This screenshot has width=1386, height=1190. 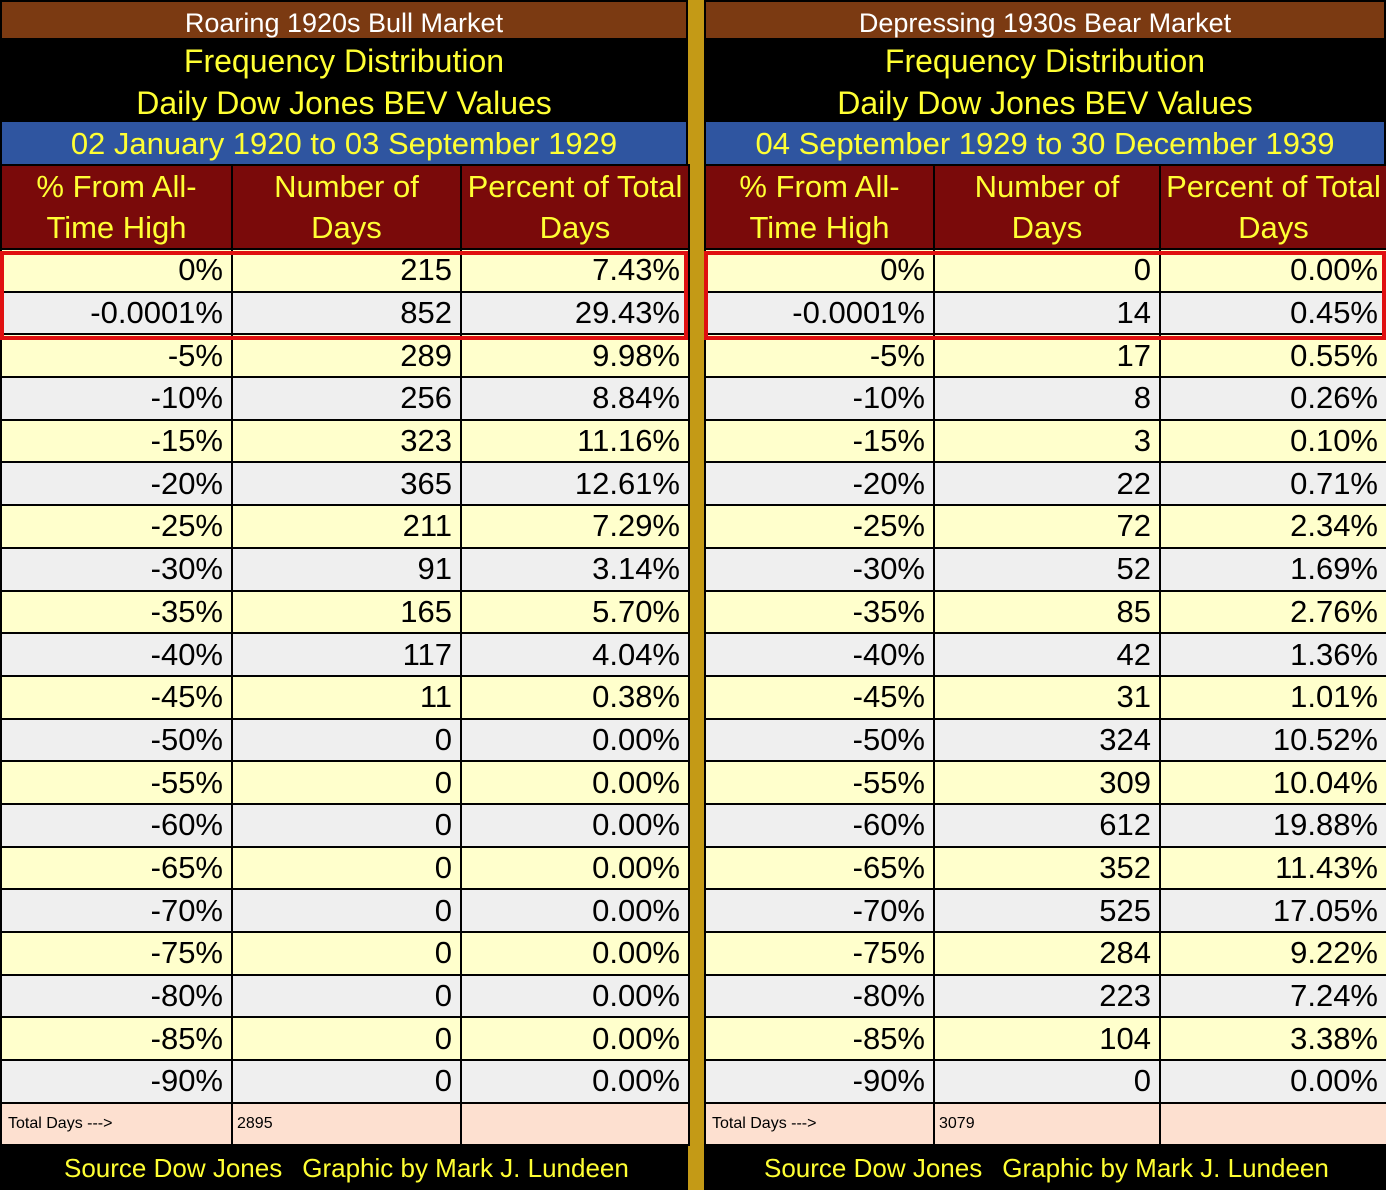 What do you see at coordinates (345, 953) in the screenshot?
I see `table-row: -75% 0 0.00%` at bounding box center [345, 953].